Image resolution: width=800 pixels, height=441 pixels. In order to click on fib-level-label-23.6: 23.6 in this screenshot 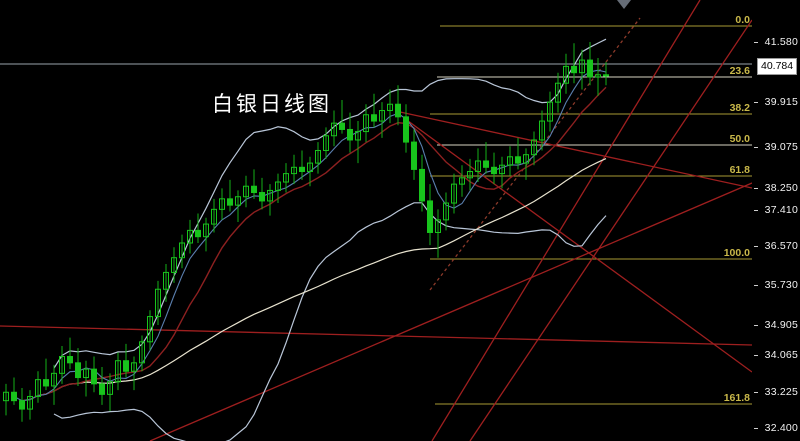, I will do `click(739, 71)`.